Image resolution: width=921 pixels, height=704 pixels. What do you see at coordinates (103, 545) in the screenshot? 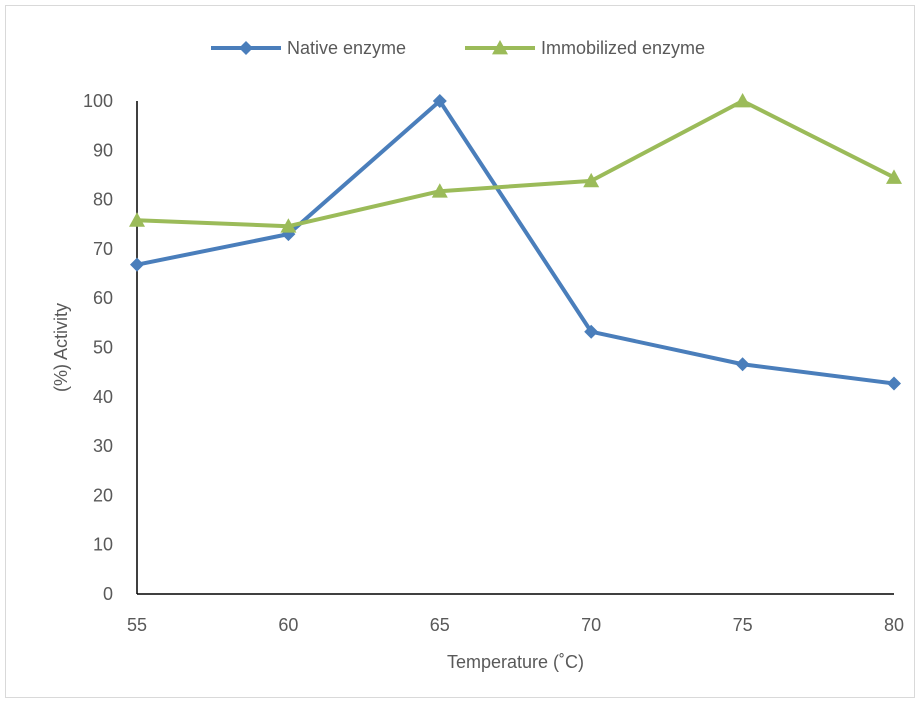
I see `y-tick-label: 10` at bounding box center [103, 545].